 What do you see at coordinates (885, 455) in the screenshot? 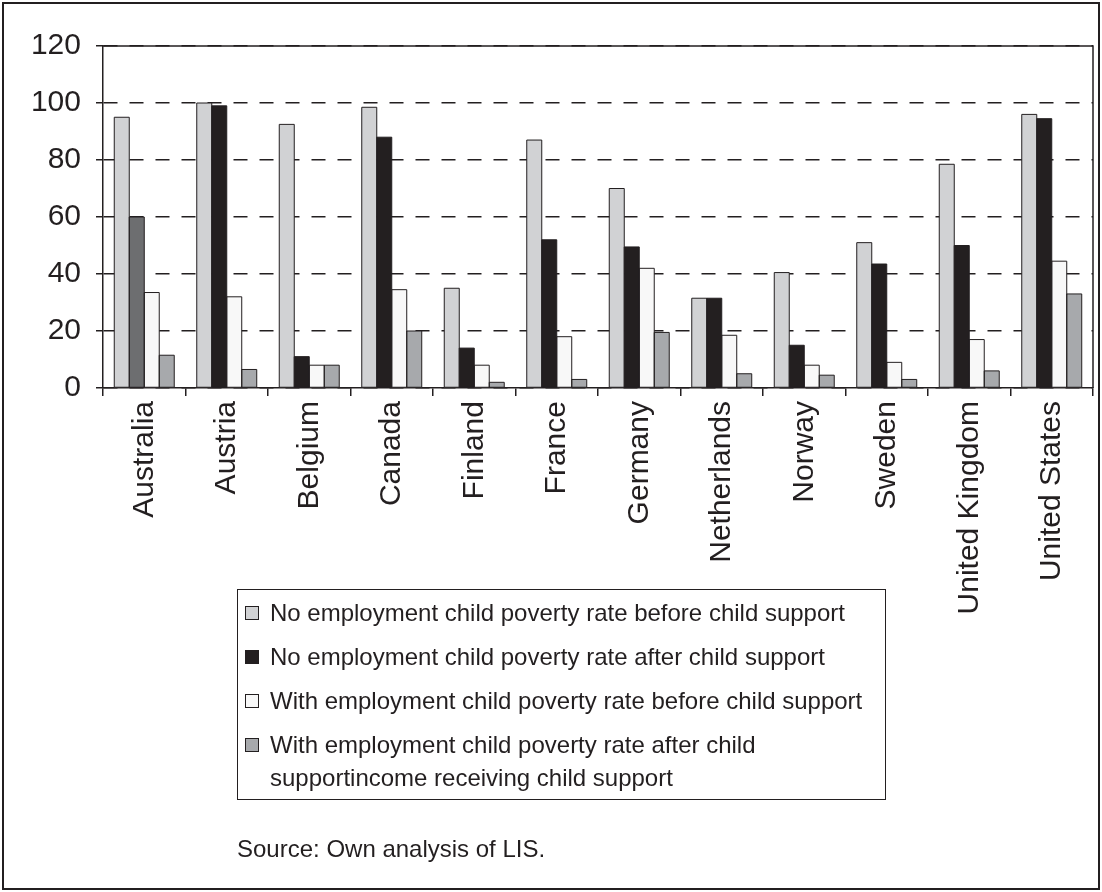
I see `x-tick-label: Sweden` at bounding box center [885, 455].